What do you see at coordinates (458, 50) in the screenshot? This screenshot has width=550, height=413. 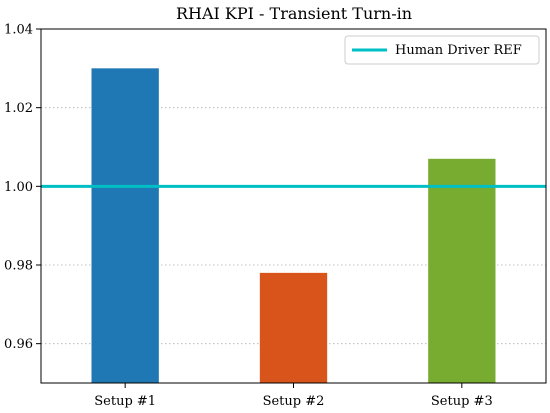 I see `legend-label-human-driver-ref: Human Driver REF` at bounding box center [458, 50].